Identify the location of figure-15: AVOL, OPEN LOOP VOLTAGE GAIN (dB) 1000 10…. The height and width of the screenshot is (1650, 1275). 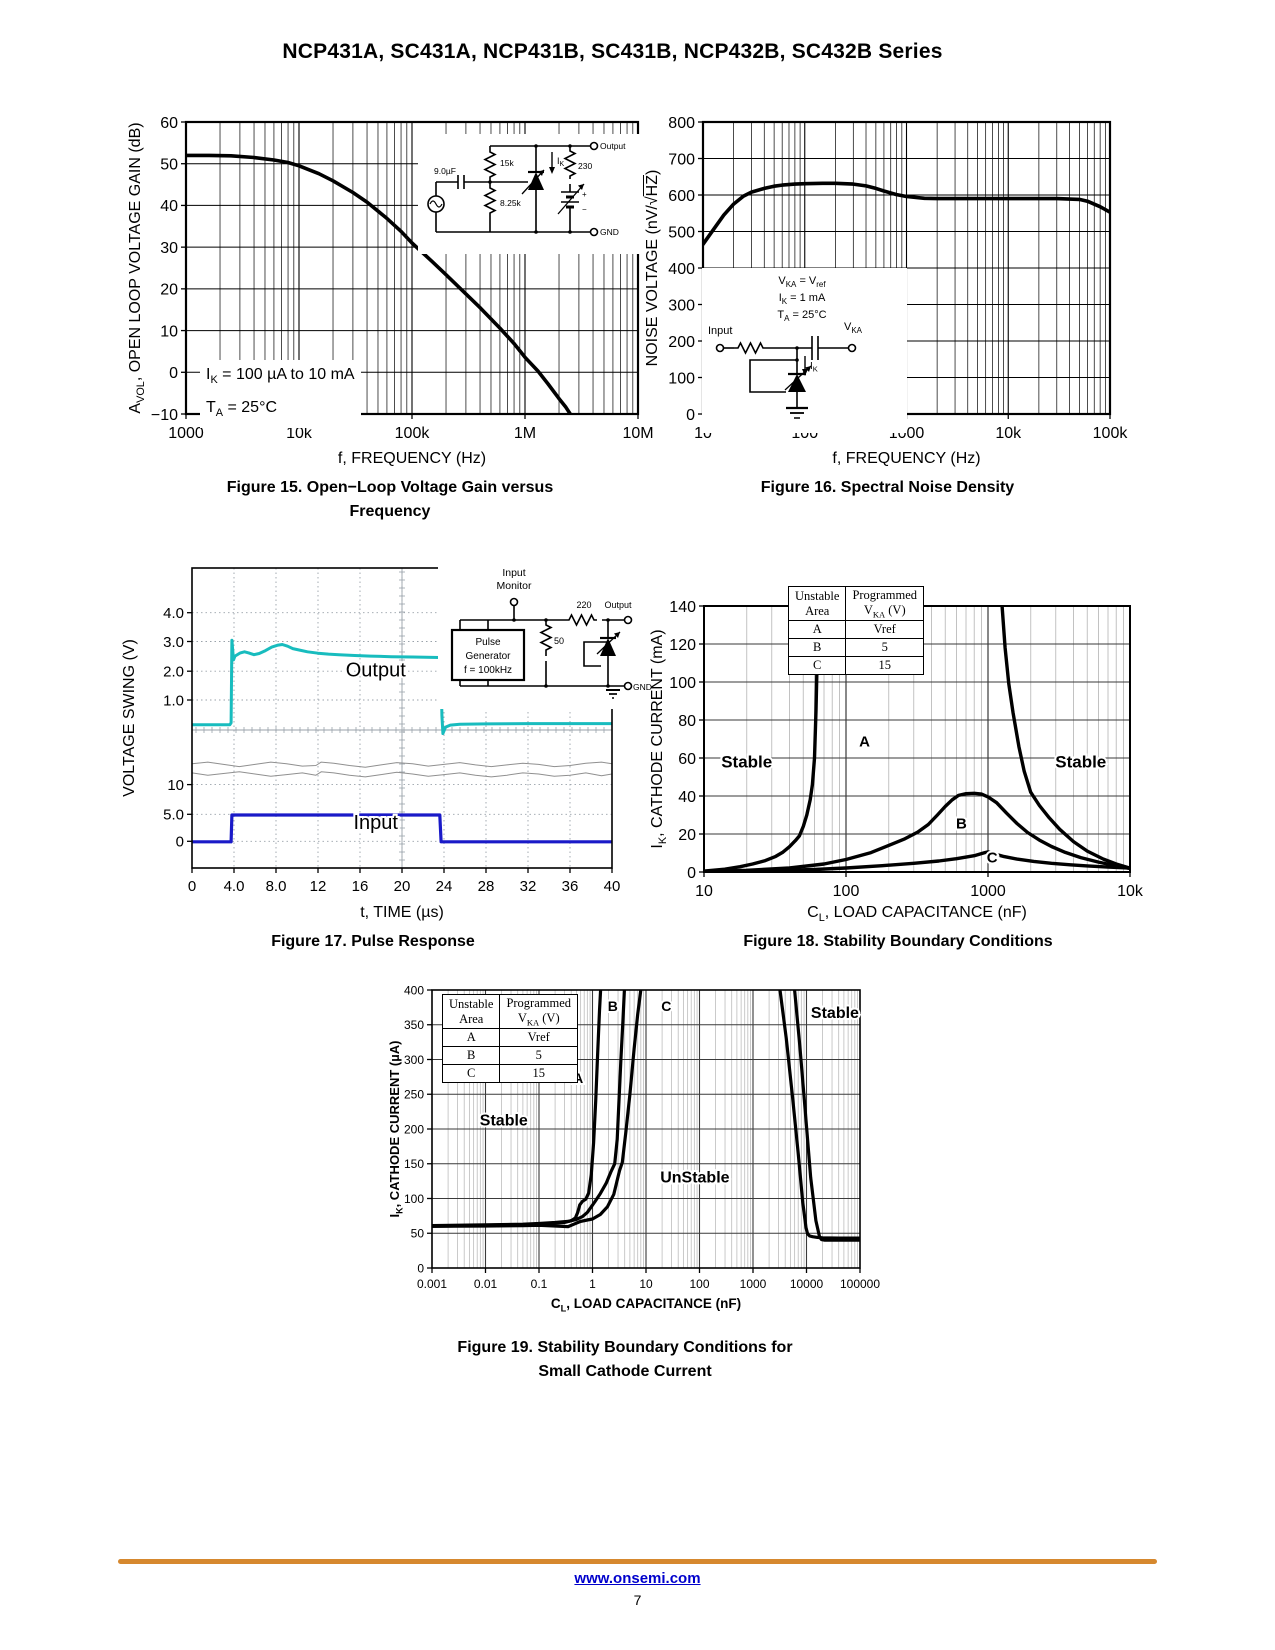
(400, 328).